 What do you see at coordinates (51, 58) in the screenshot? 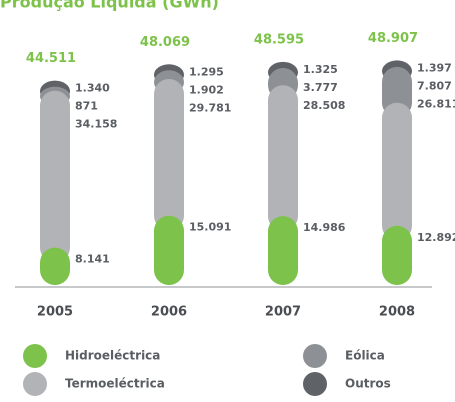
I see `total-label: 44.511` at bounding box center [51, 58].